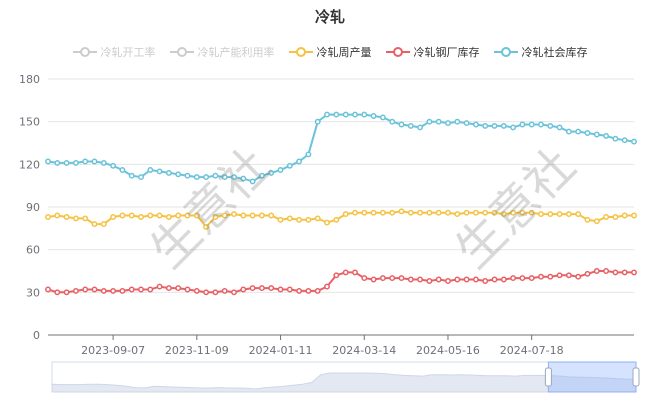 The width and height of the screenshot is (660, 400). I want to click on legend-item: 冷轧周产量, so click(330, 52).